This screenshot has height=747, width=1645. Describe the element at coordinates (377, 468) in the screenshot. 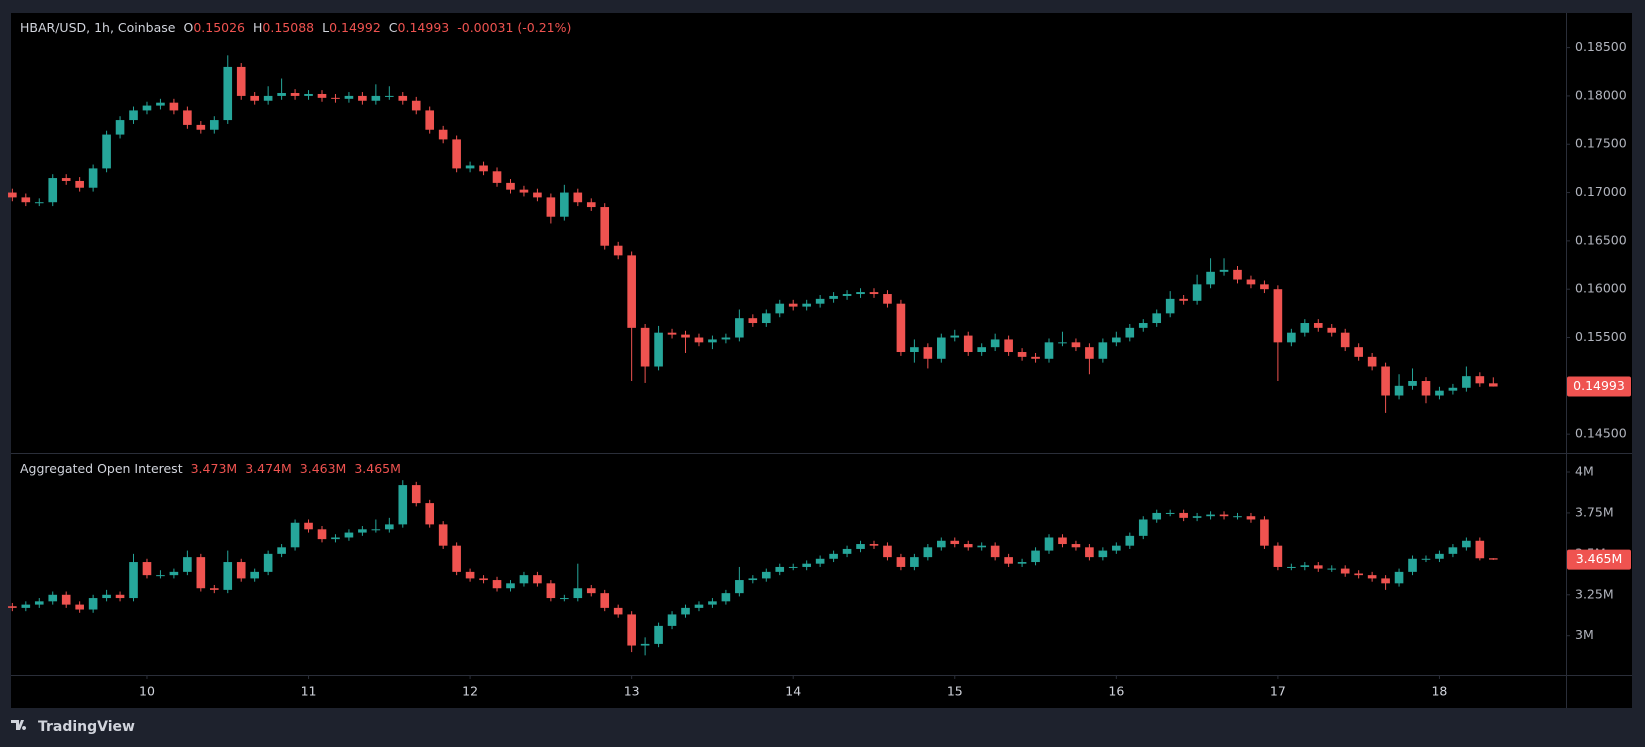

I see `oi-value: 3.465M` at that location.